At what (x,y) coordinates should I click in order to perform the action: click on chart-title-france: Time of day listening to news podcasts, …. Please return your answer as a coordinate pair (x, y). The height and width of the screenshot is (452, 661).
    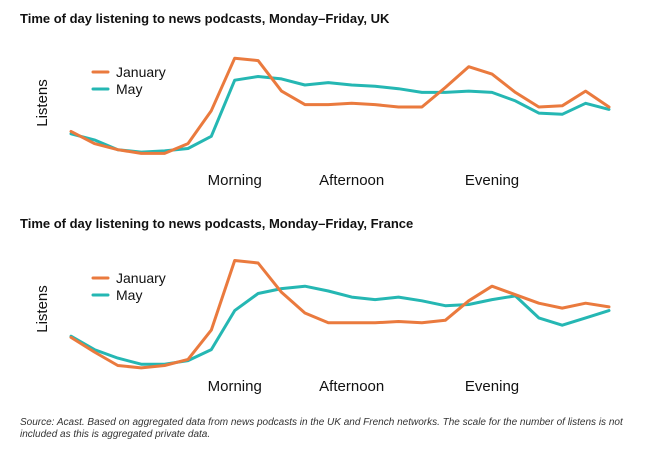
    Looking at the image, I should click on (217, 223).